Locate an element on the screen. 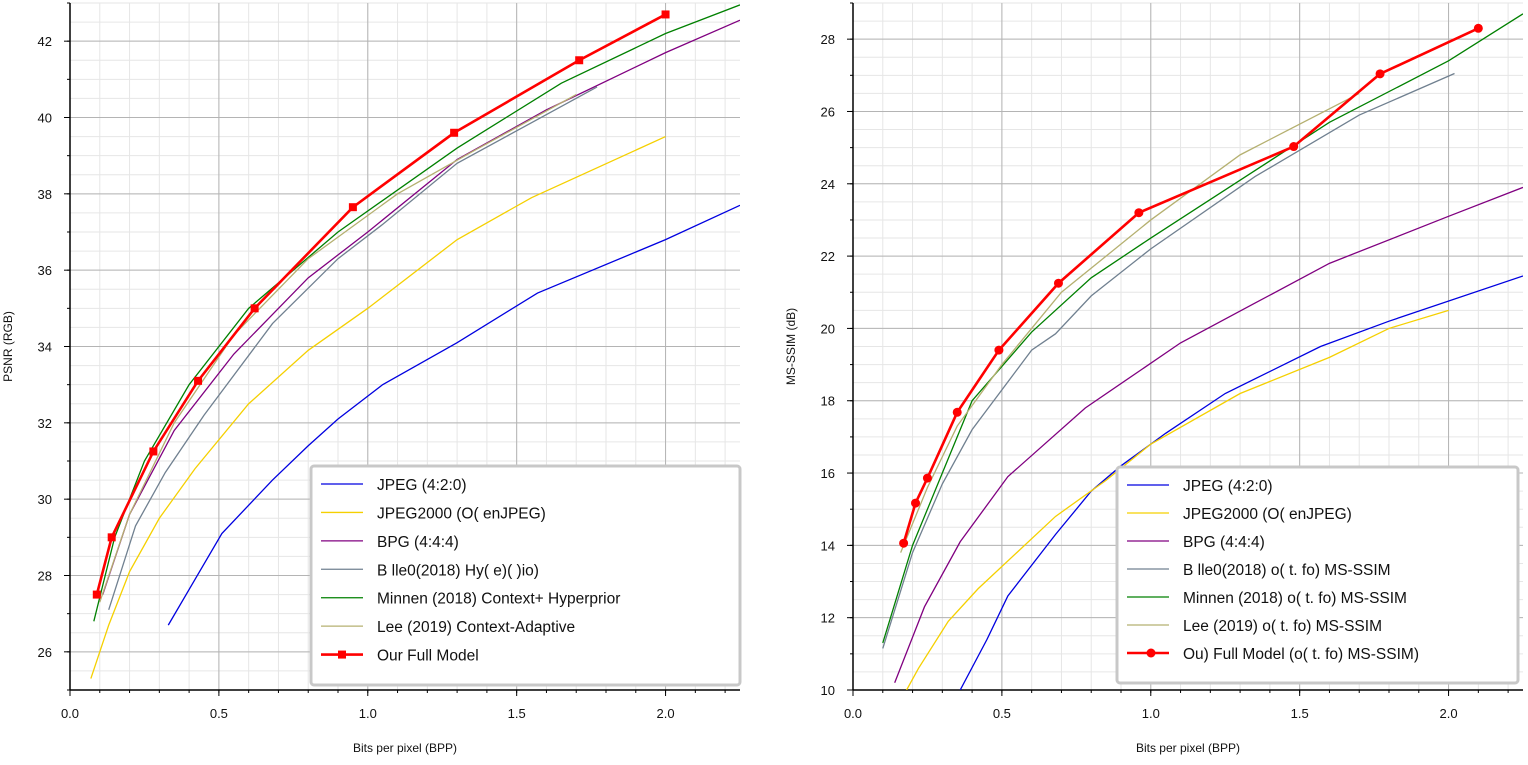 This screenshot has height=765, width=1528. y-tick-label: 36 is located at coordinates (45, 270).